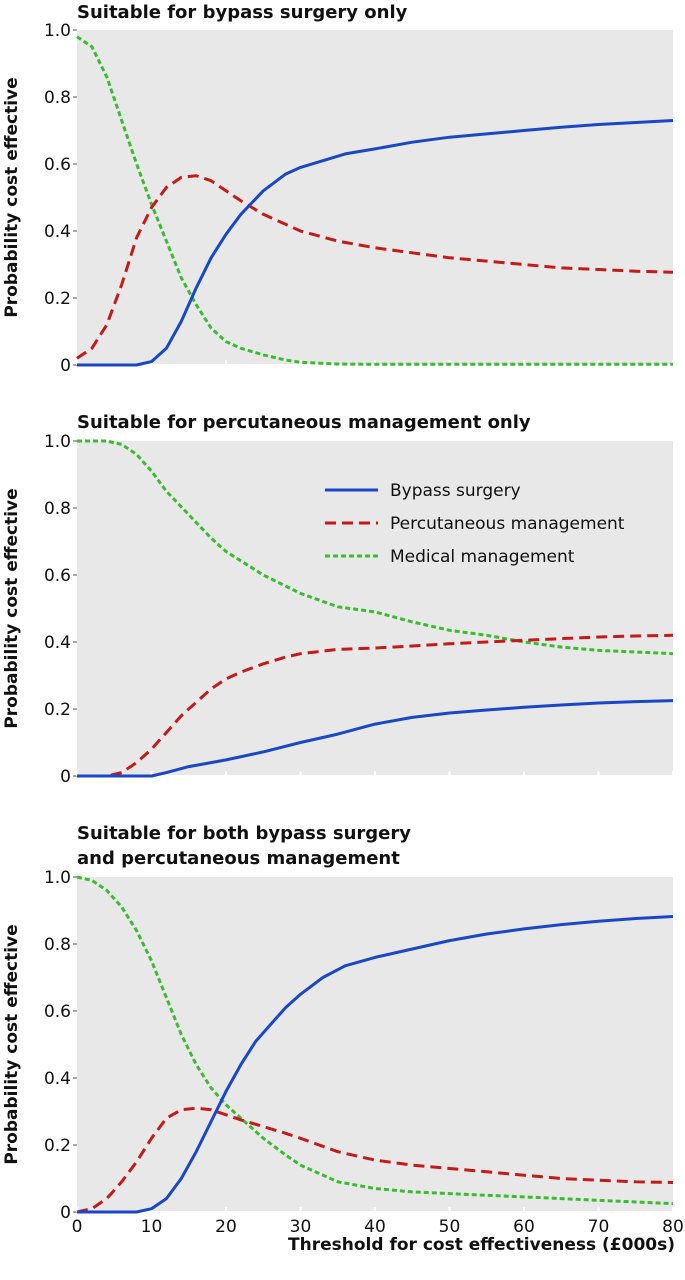 The width and height of the screenshot is (685, 1280). What do you see at coordinates (524, 1227) in the screenshot?
I see `x-tick-label: 60` at bounding box center [524, 1227].